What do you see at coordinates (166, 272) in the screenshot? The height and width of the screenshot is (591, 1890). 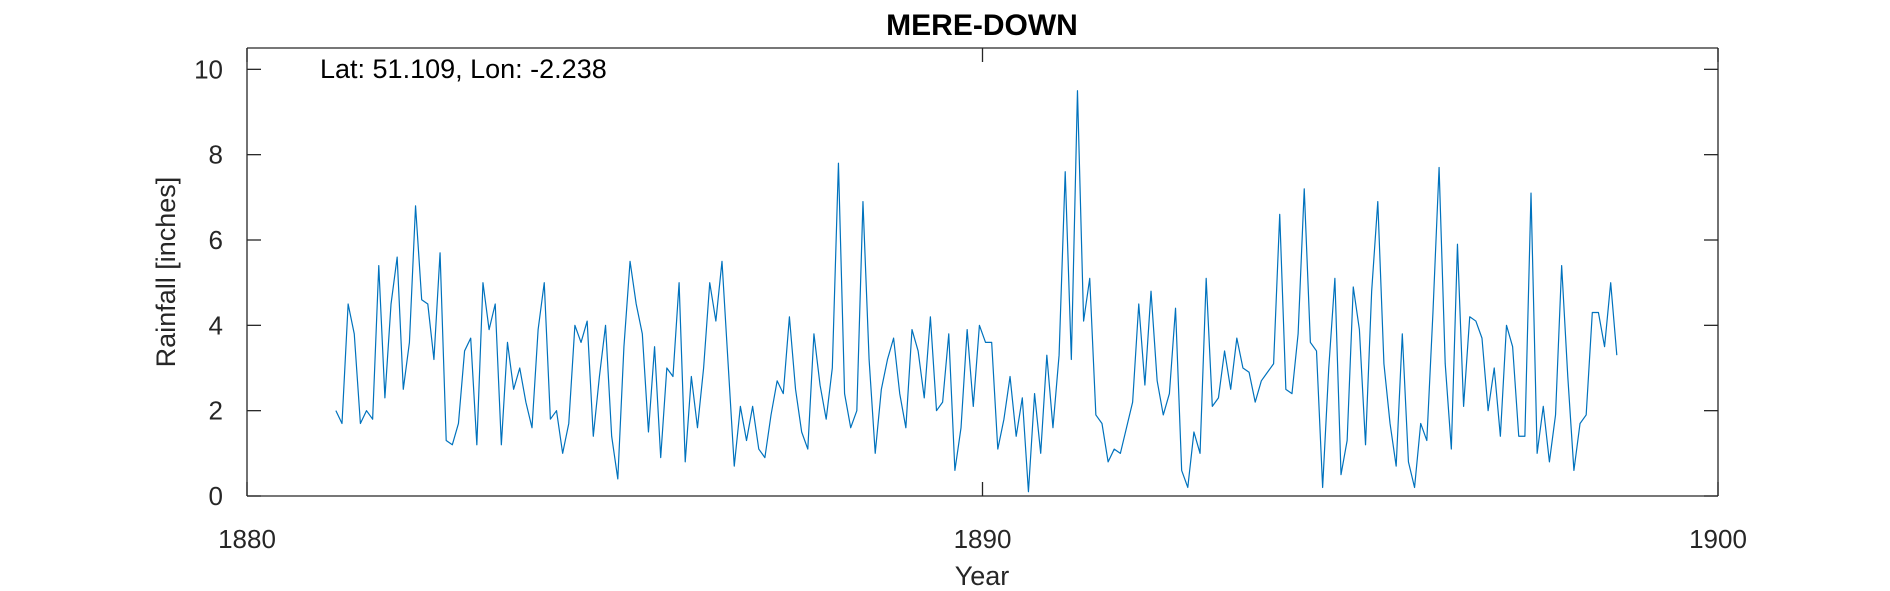 I see `y-axis-label: Rainfall [inches]` at bounding box center [166, 272].